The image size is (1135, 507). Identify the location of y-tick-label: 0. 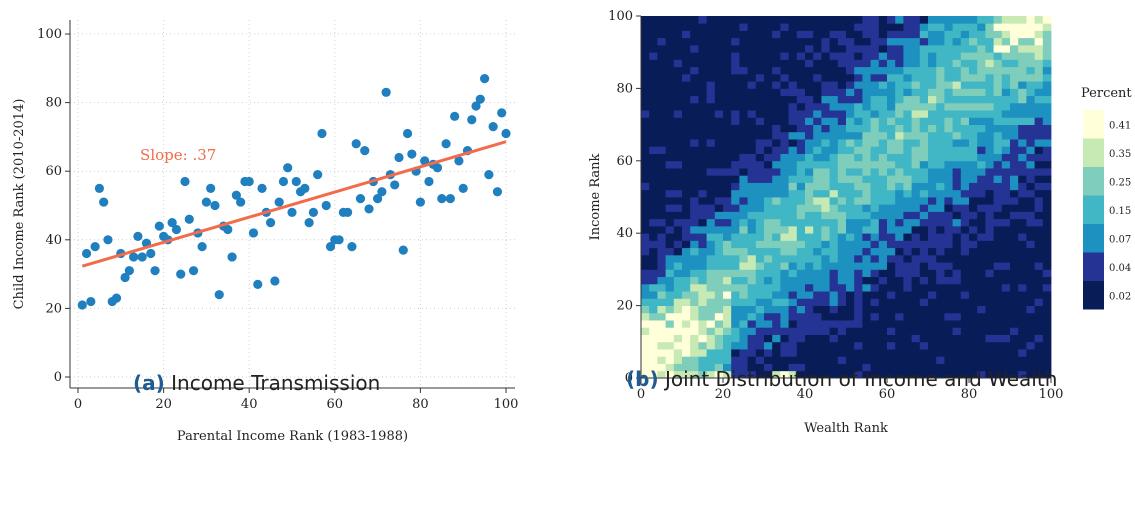
(629, 378).